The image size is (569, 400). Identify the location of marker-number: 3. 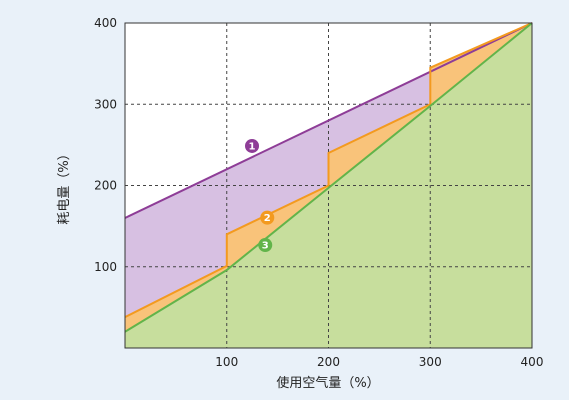
(265, 246).